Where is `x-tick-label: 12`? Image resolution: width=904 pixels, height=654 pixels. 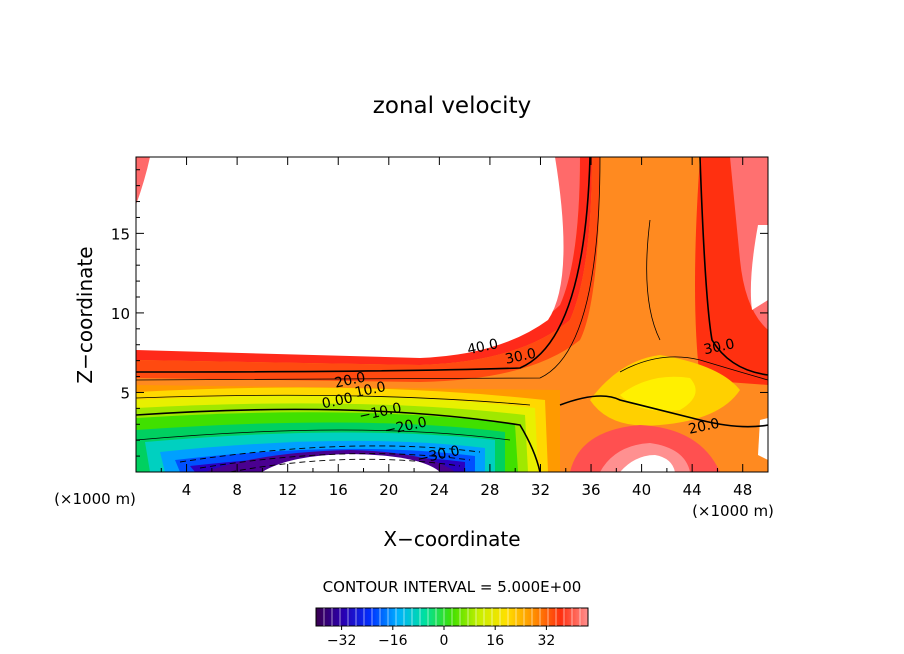
x-tick-label: 12 is located at coordinates (287, 490).